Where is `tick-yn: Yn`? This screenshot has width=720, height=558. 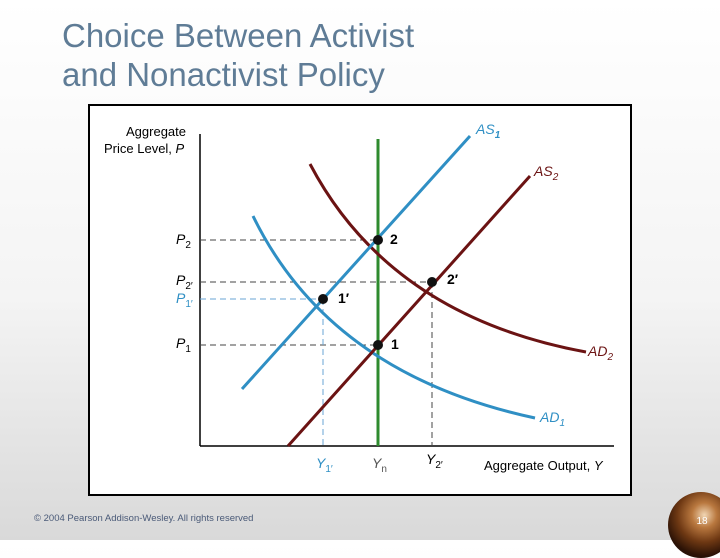 tick-yn: Yn is located at coordinates (379, 465).